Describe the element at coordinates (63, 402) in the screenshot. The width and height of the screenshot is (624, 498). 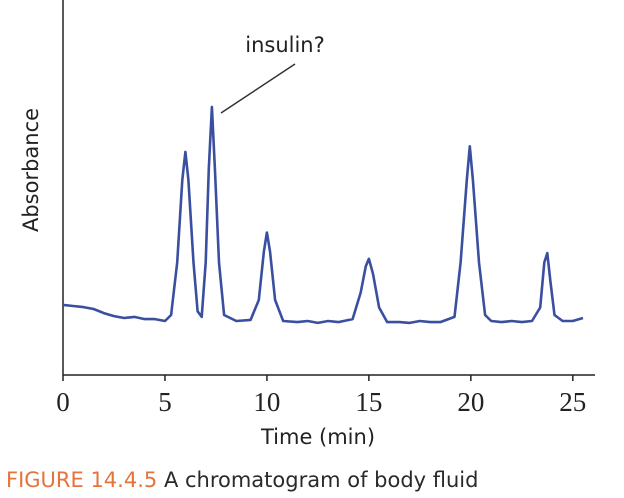
I see `x-tick-label: 0` at that location.